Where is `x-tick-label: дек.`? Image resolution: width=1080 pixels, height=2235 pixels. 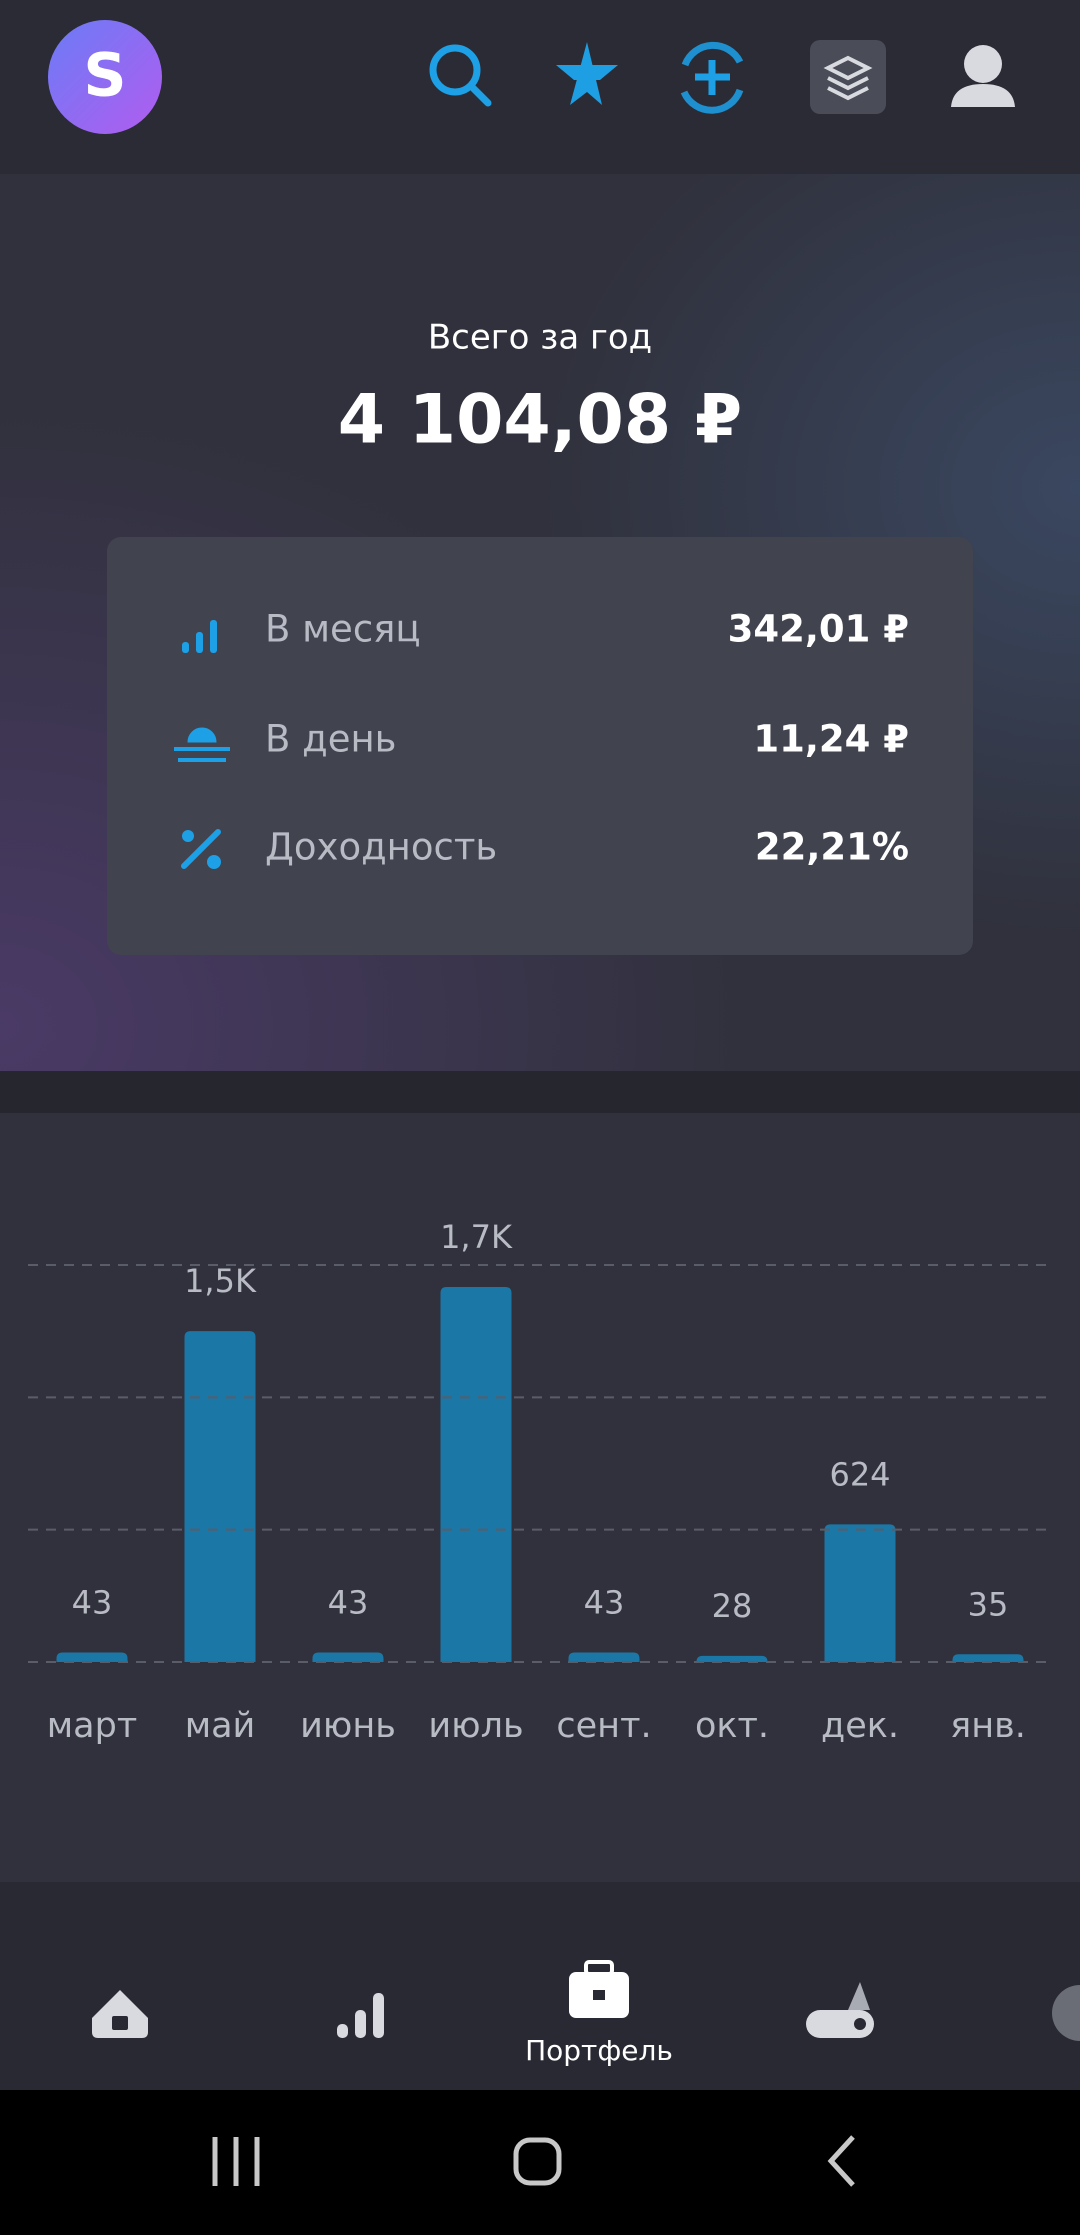 x-tick-label: дек. is located at coordinates (860, 1726).